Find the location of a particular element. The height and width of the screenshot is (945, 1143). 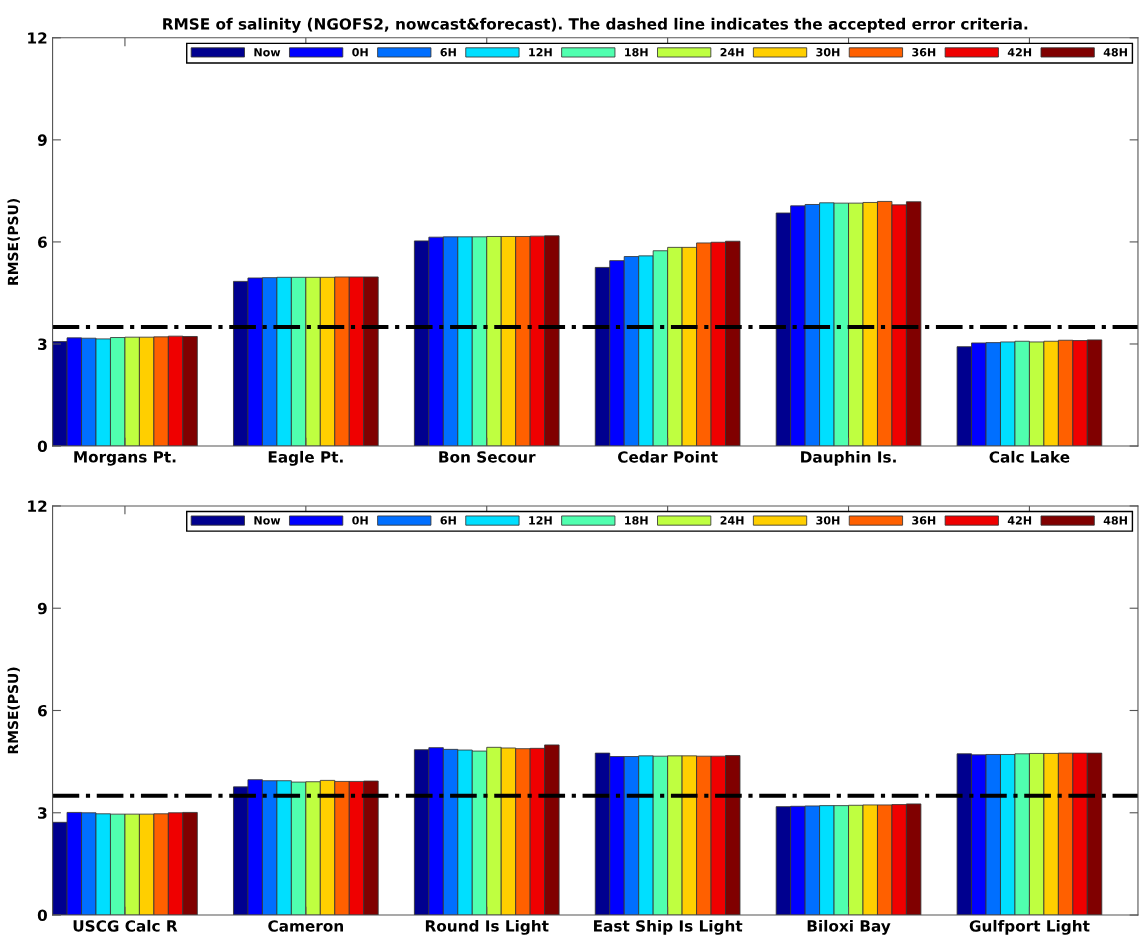

x-tick-label: Biloxi Bay is located at coordinates (849, 927).